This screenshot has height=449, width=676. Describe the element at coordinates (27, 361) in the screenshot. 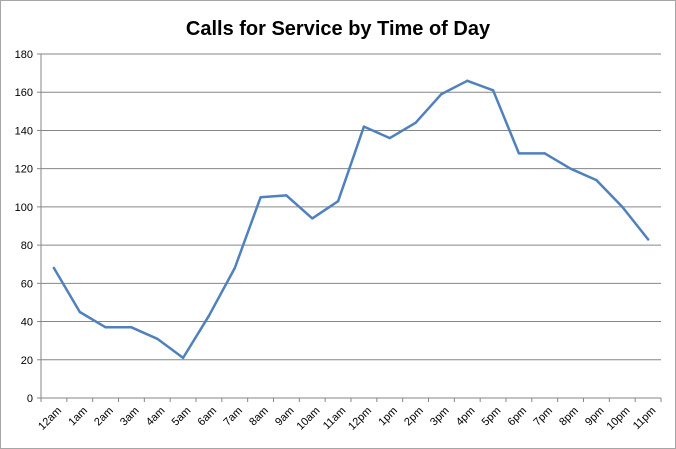

I see `y-tick-label: 20` at that location.